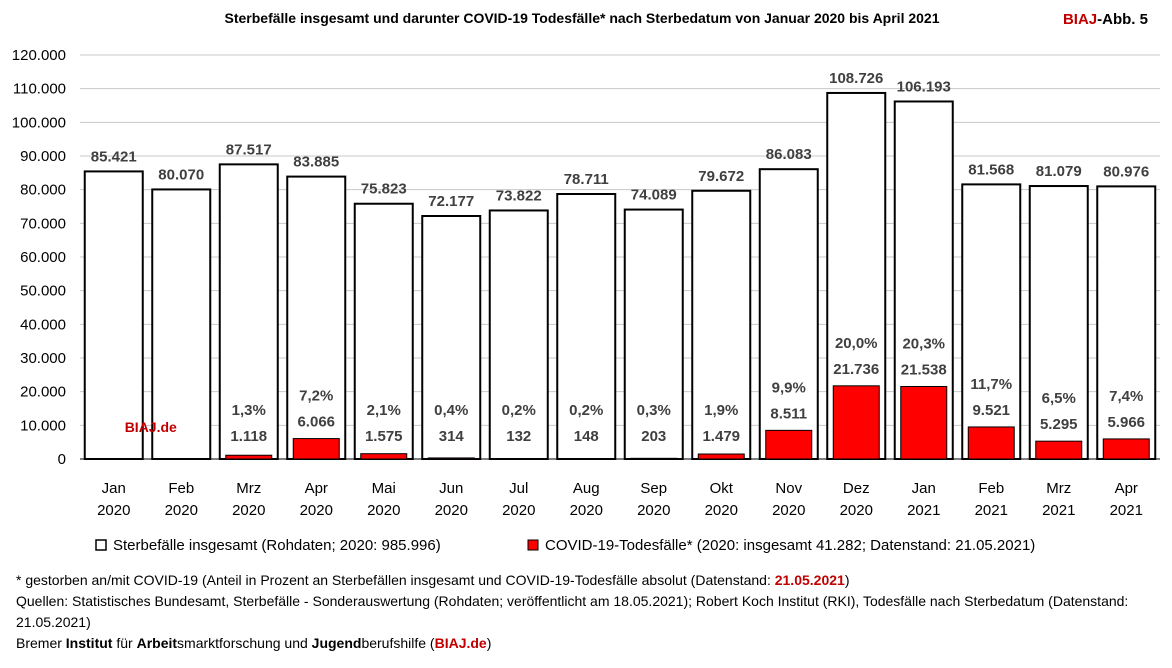  Describe the element at coordinates (62, 459) in the screenshot. I see `y-tick-label: 0` at that location.